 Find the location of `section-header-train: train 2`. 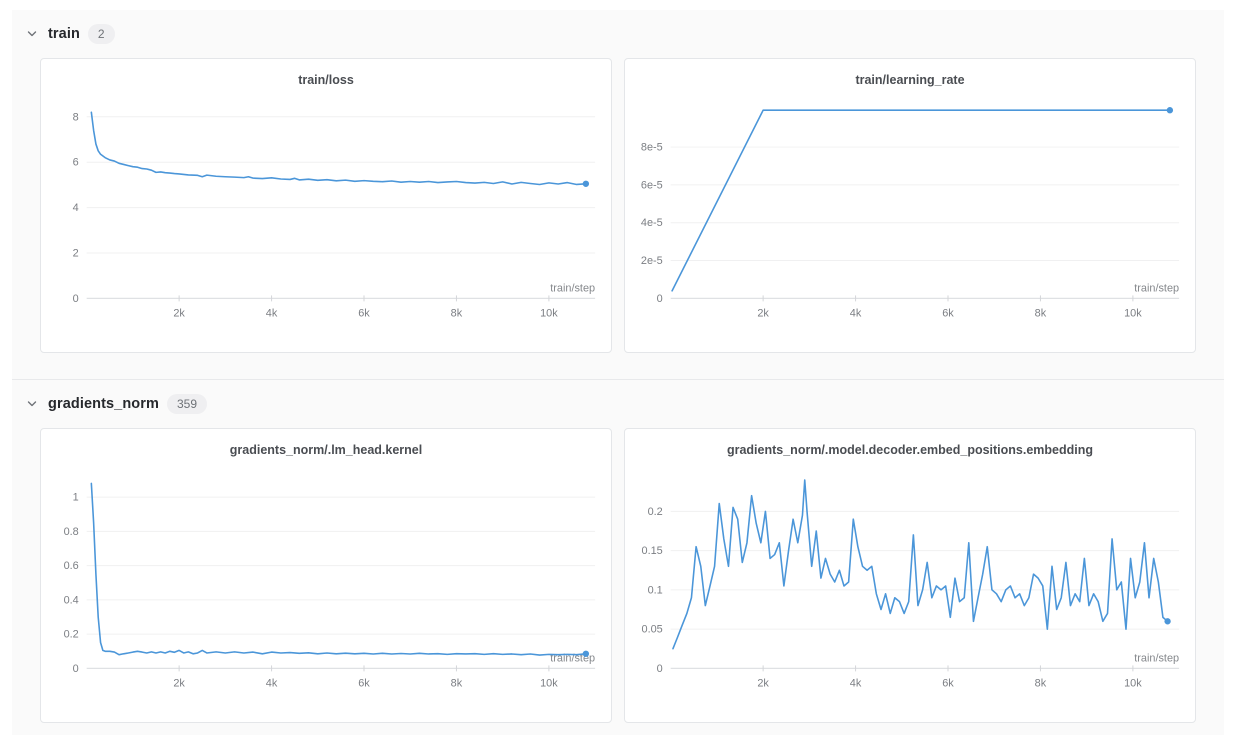

section-header-train: train 2 is located at coordinates (618, 27).